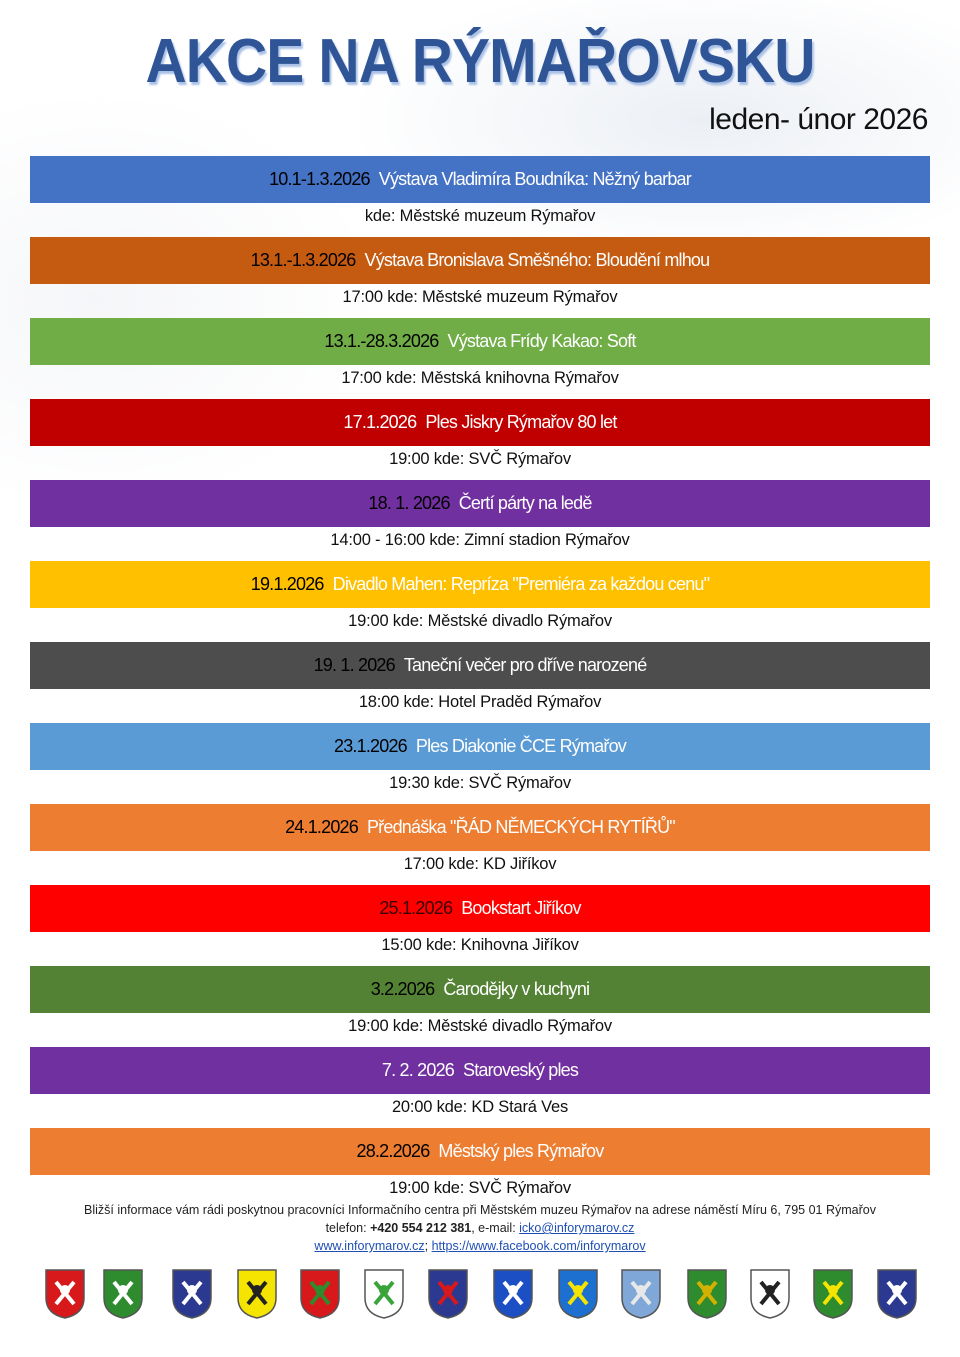 This screenshot has height=1357, width=960. Describe the element at coordinates (538, 1246) in the screenshot. I see `facebook-link: https://www.facebook.com/inforymarov` at that location.